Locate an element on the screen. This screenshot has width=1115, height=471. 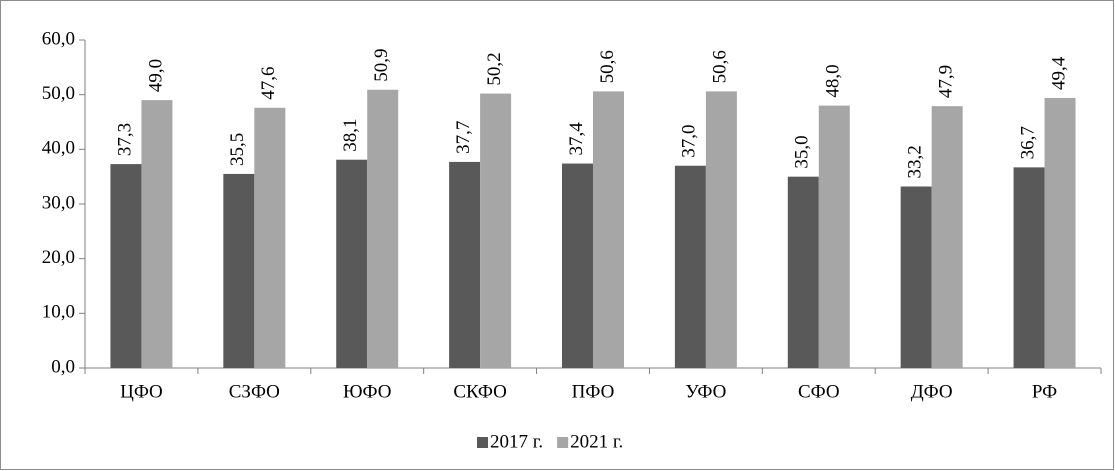
data-label: 35,5 is located at coordinates (237, 149).